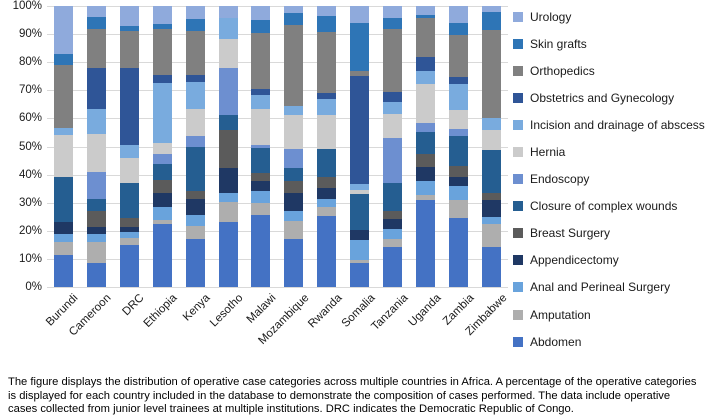 Image resolution: width=707 pixels, height=418 pixels. Describe the element at coordinates (548, 152) in the screenshot. I see `legend-label: Hernia` at that location.